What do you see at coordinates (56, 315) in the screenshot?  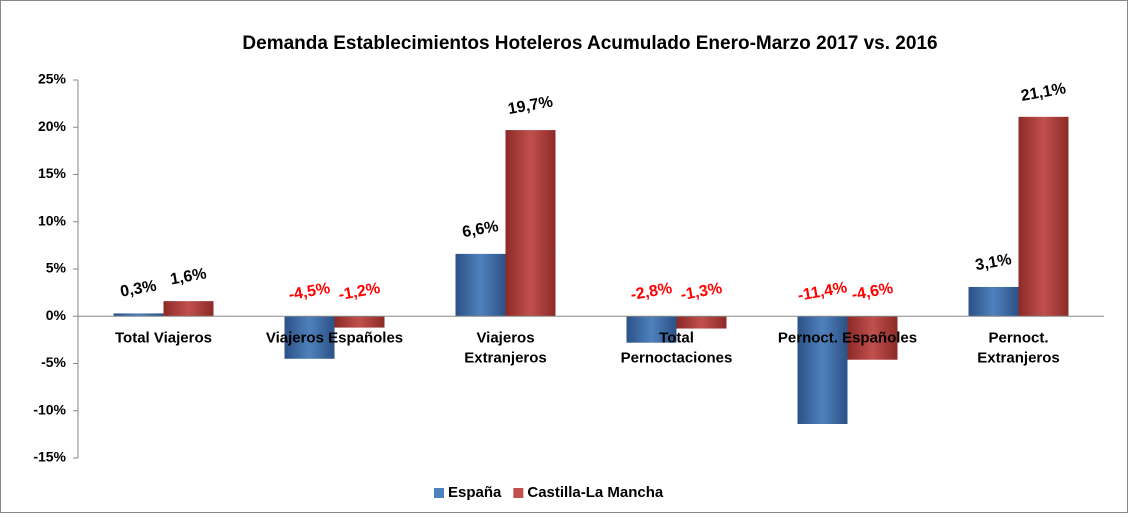 I see `y-tick-label: 0%` at bounding box center [56, 315].